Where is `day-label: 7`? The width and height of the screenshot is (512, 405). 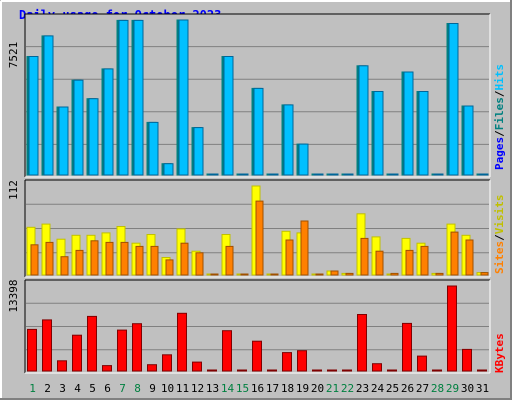
day-label: 7 is located at coordinates (122, 388).